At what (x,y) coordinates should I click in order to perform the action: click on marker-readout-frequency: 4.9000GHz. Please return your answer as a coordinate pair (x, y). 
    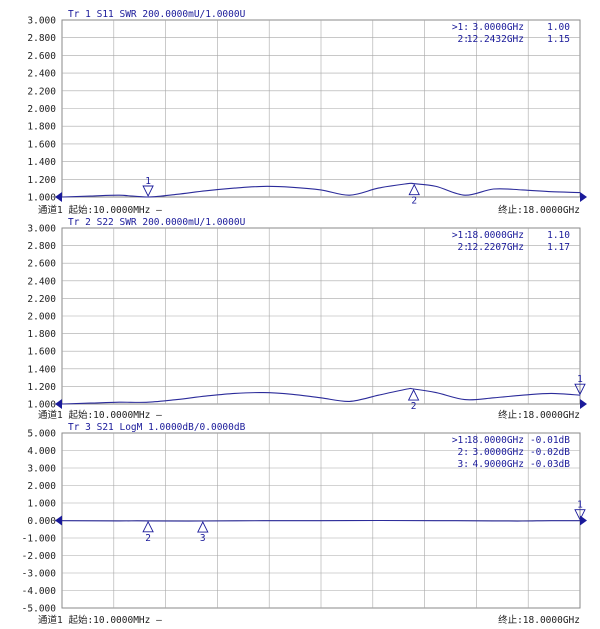
    Looking at the image, I should click on (498, 464).